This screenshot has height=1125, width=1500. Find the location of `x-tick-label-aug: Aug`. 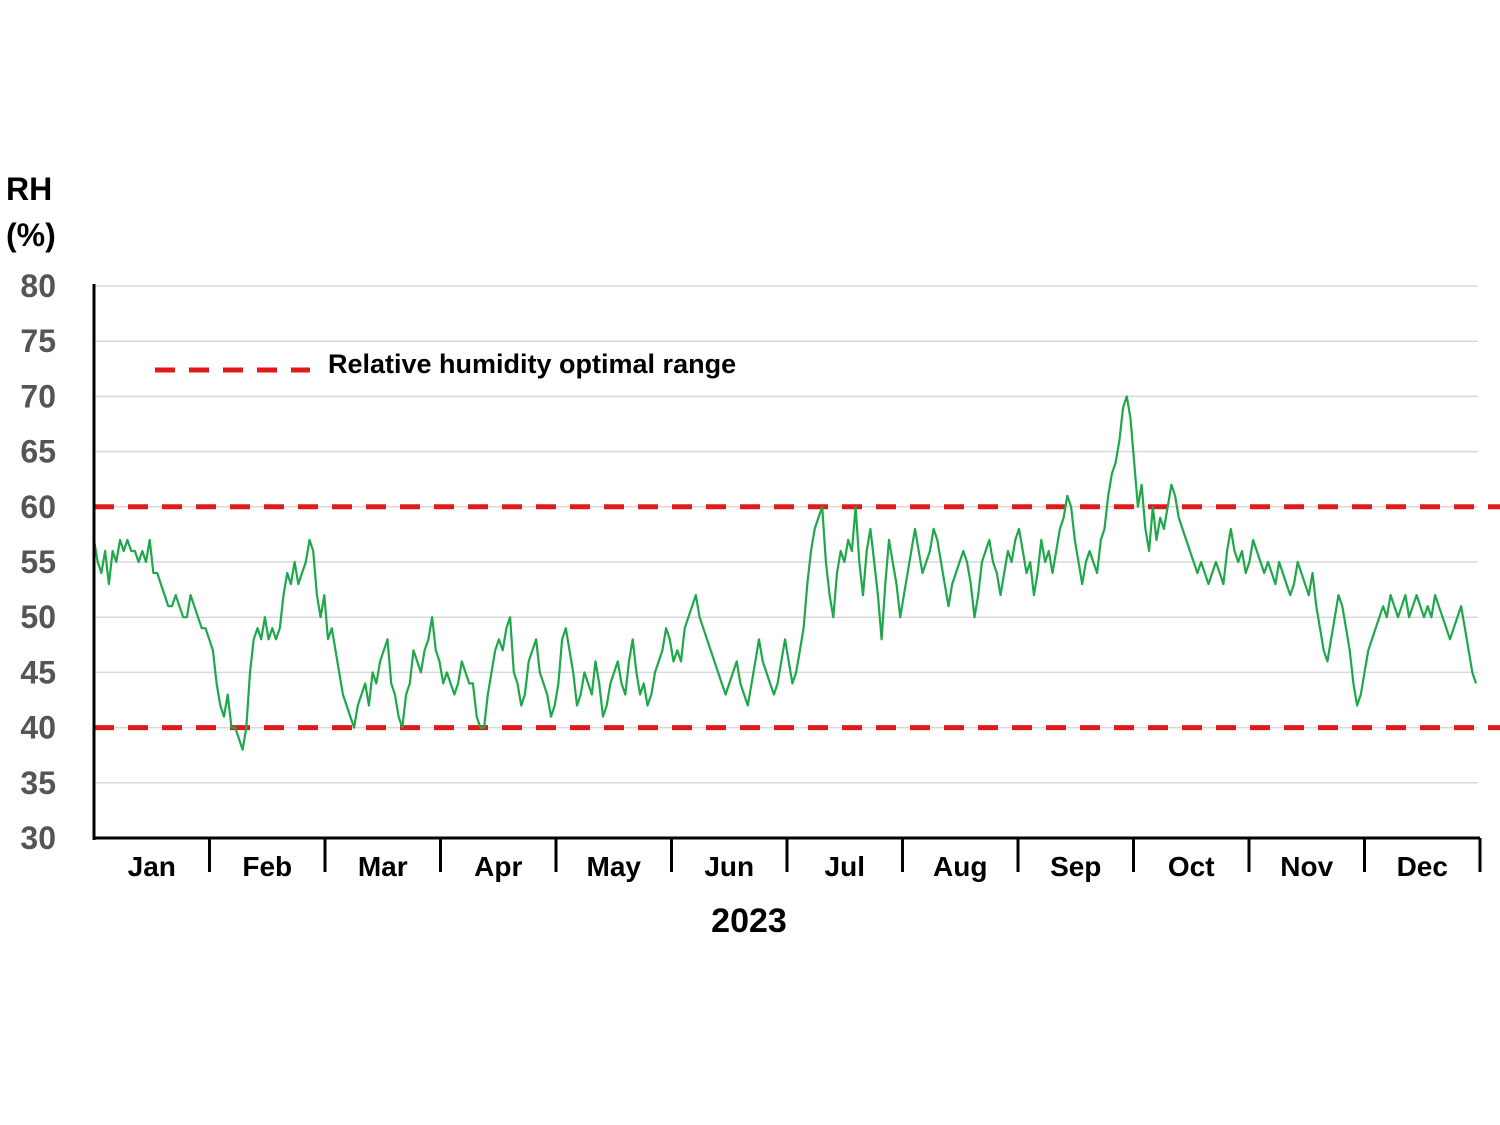

x-tick-label-aug: Aug is located at coordinates (960, 866).